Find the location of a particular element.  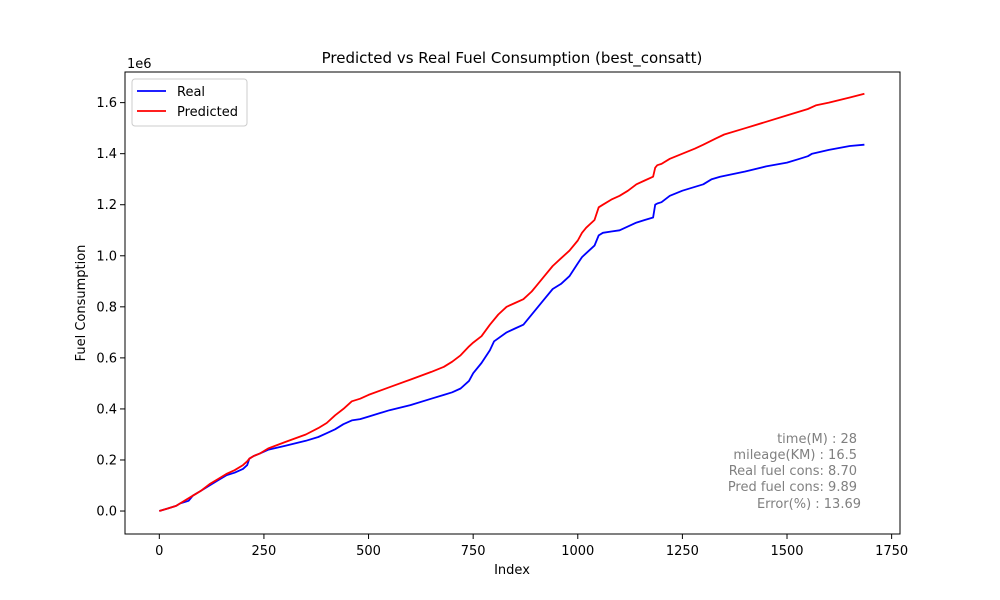

x-tick-label: 1750 is located at coordinates (891, 551).